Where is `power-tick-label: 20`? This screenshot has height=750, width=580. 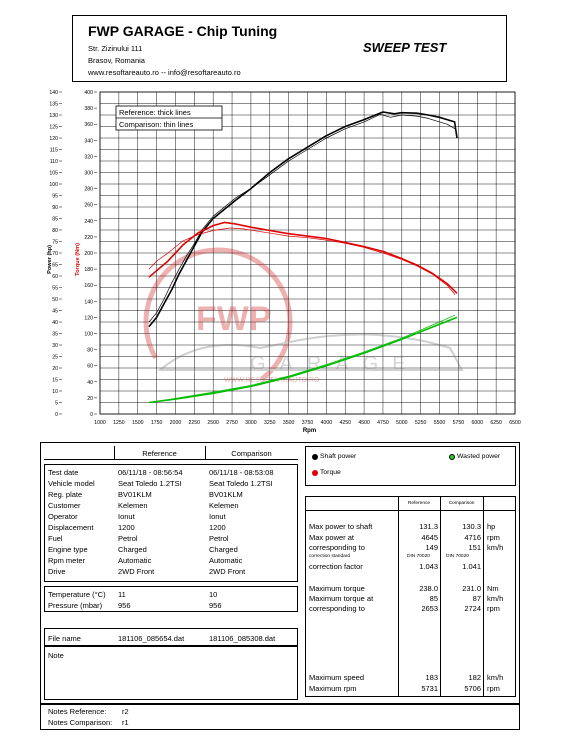
power-tick-label: 20 is located at coordinates (55, 369).